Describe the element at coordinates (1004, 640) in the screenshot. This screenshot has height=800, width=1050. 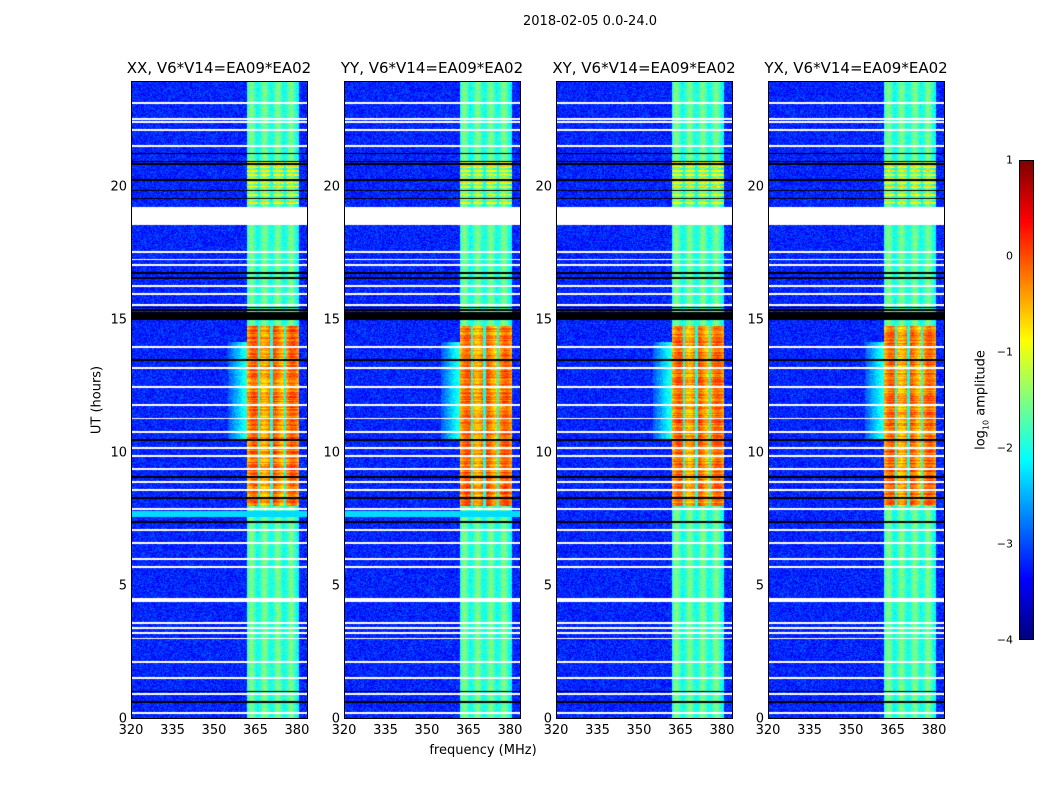
I see `colorbar-tick-label: −4` at that location.